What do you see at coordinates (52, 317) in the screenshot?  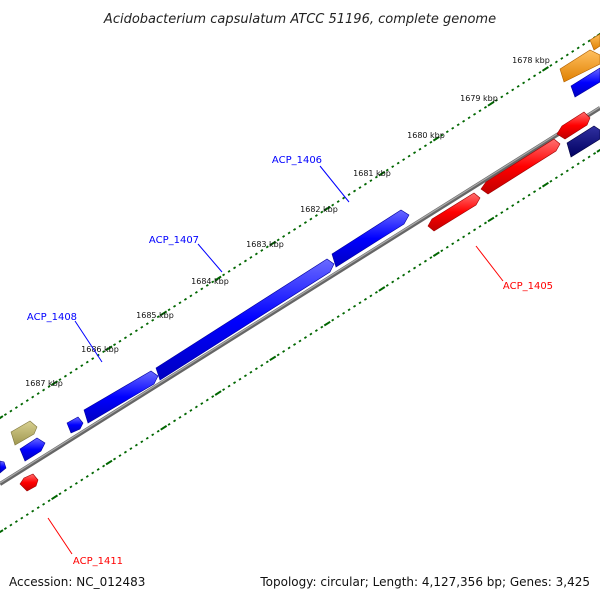 I see `gene-label-acp-1408: ACP_1408` at bounding box center [52, 317].